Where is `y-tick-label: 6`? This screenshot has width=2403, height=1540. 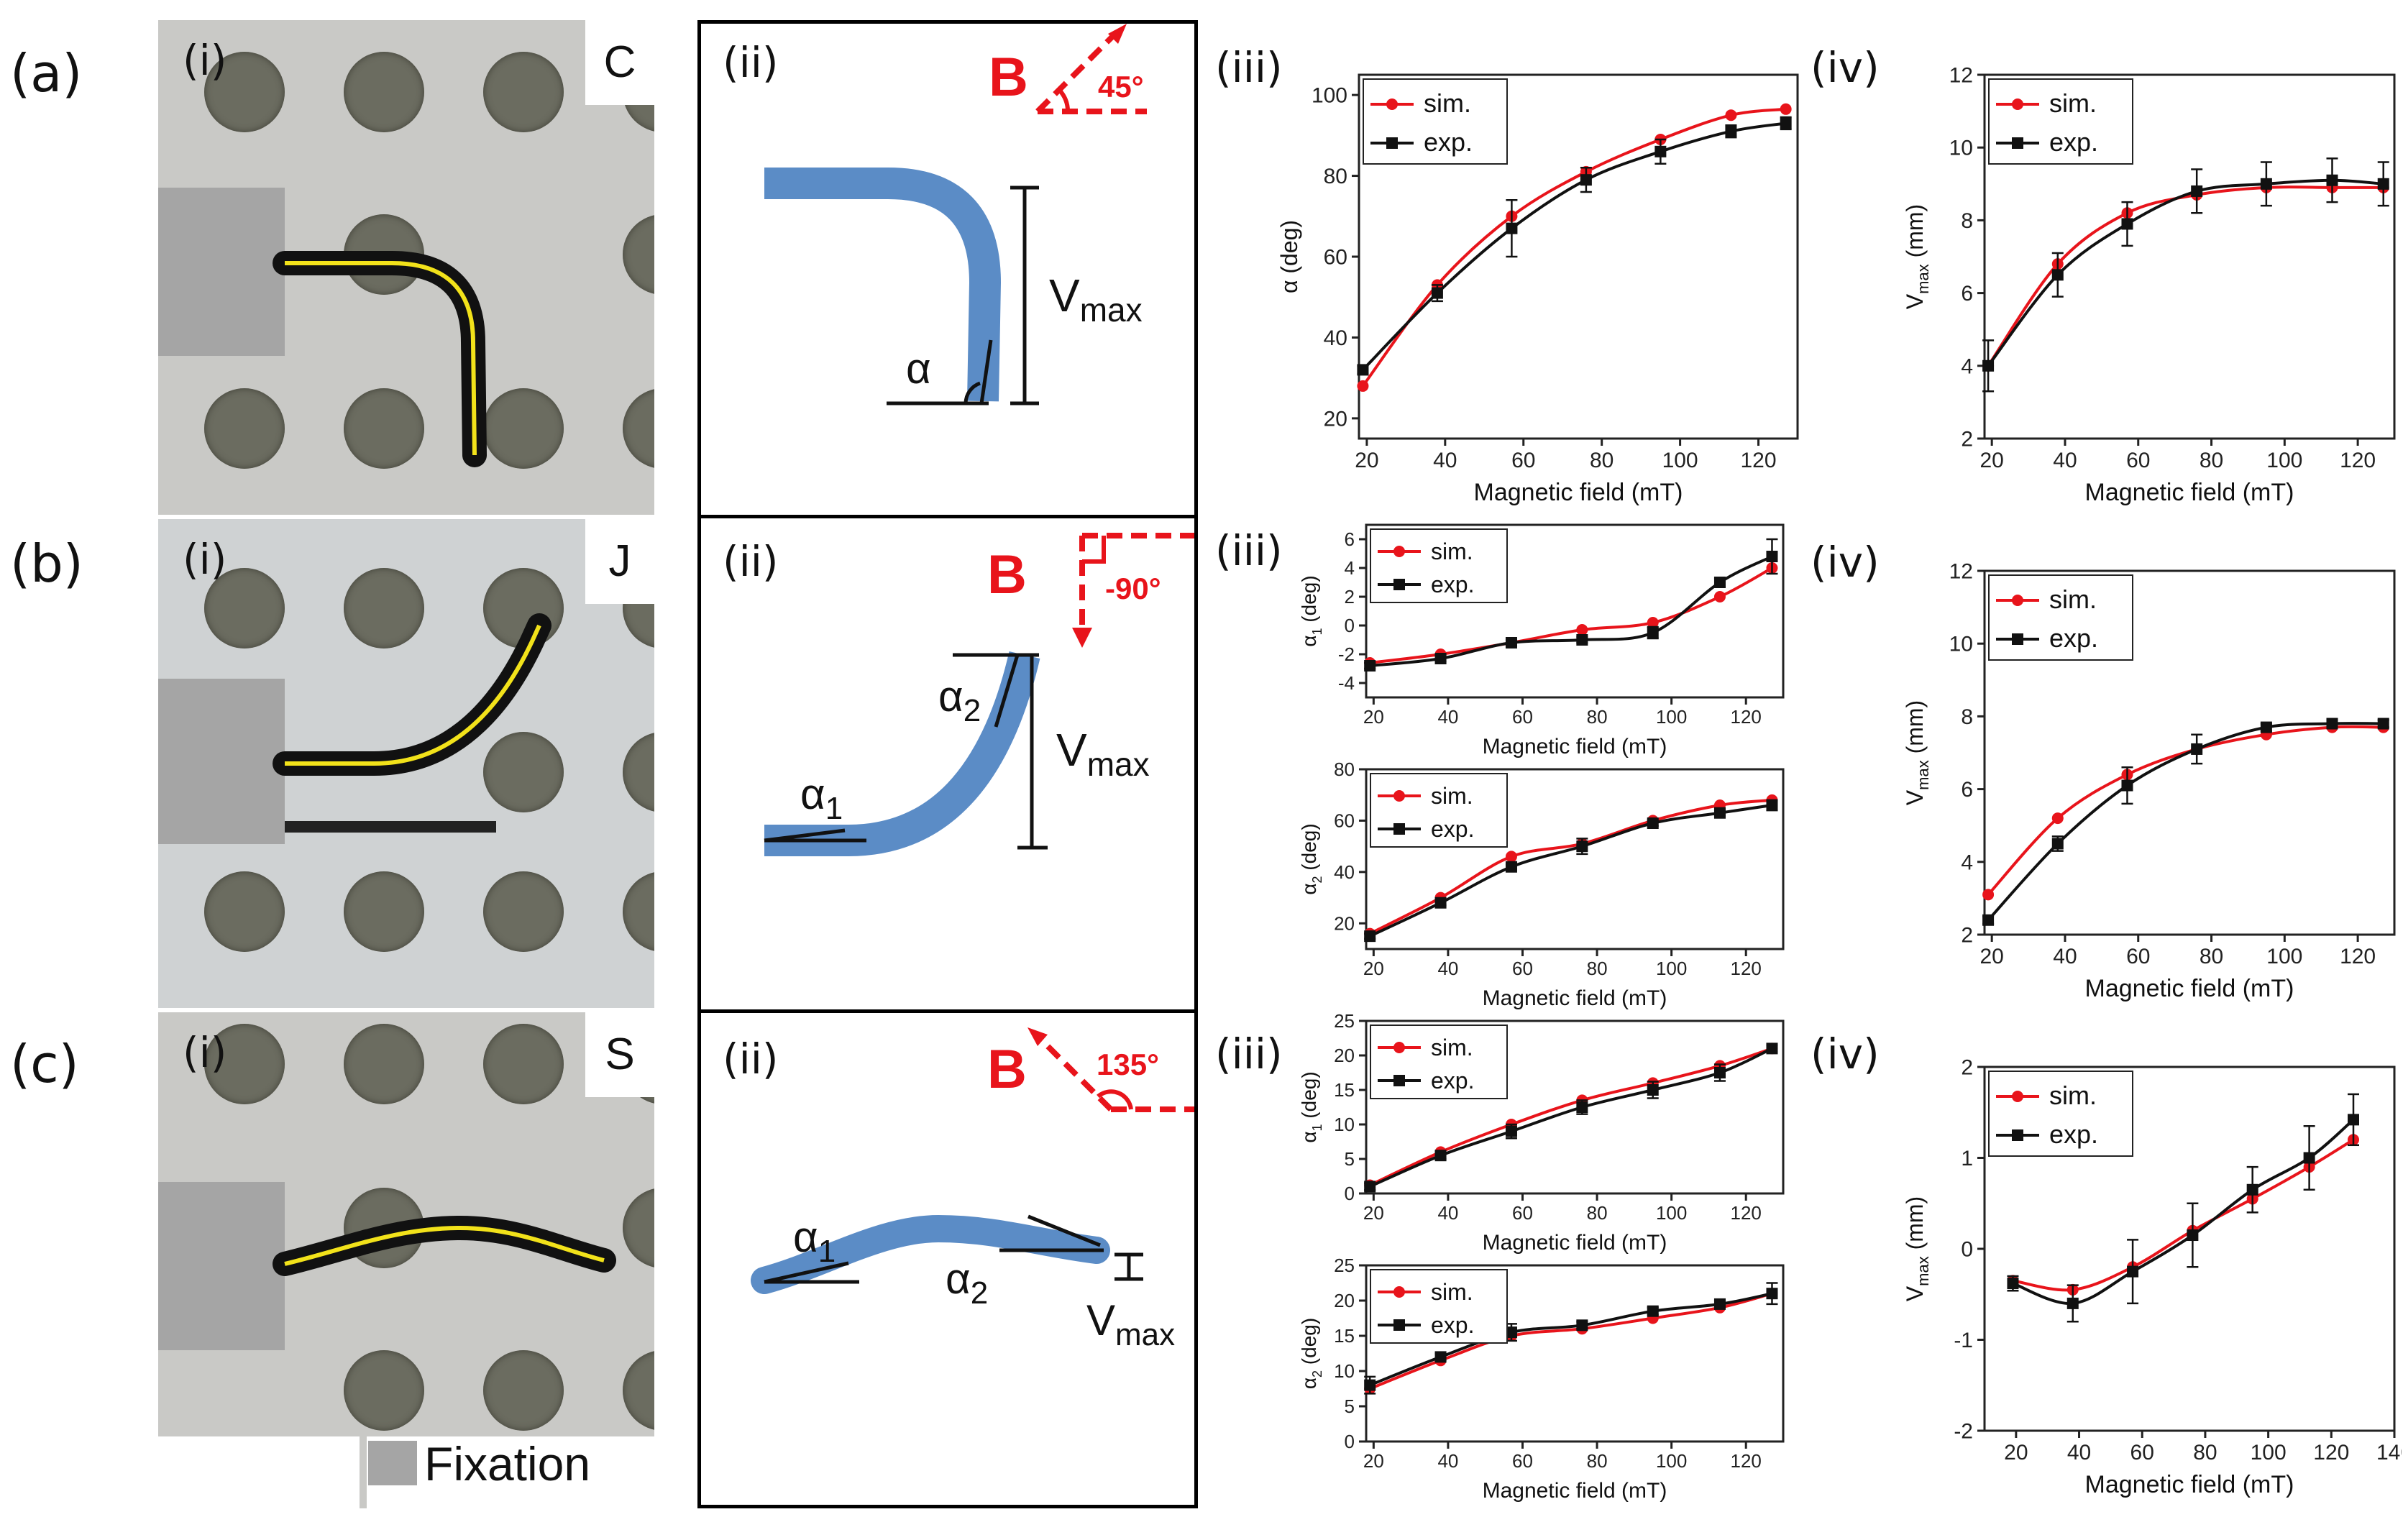 y-tick-label: 6 is located at coordinates (1350, 539).